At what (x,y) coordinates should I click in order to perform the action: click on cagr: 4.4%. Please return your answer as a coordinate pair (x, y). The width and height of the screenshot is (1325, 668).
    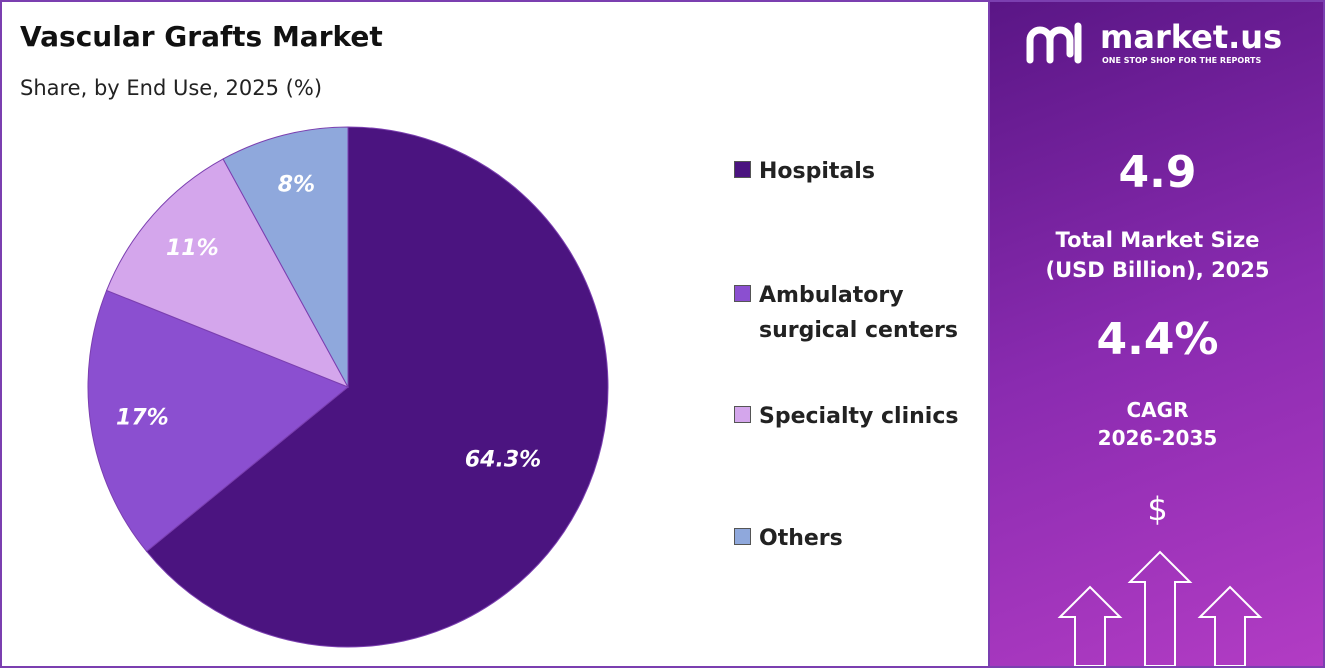
    Looking at the image, I should click on (1157, 339).